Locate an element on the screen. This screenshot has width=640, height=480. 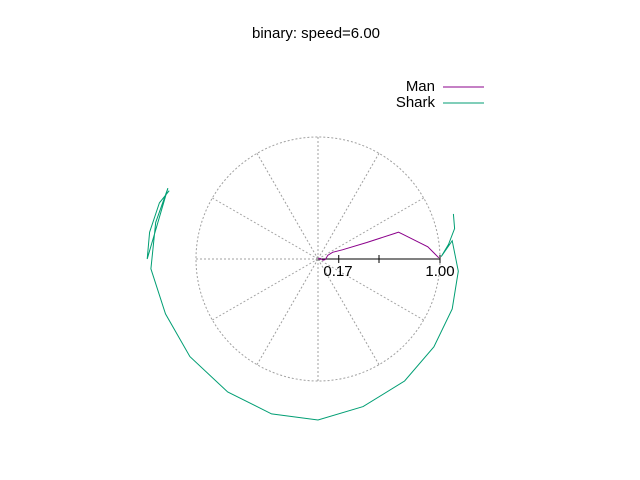
legend-label-man: Man is located at coordinates (420, 86).